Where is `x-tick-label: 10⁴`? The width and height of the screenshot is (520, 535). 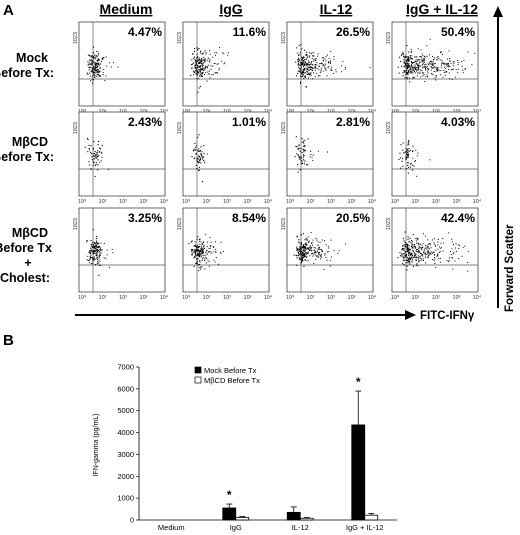 x-tick-label: 10⁴ is located at coordinates (164, 297).